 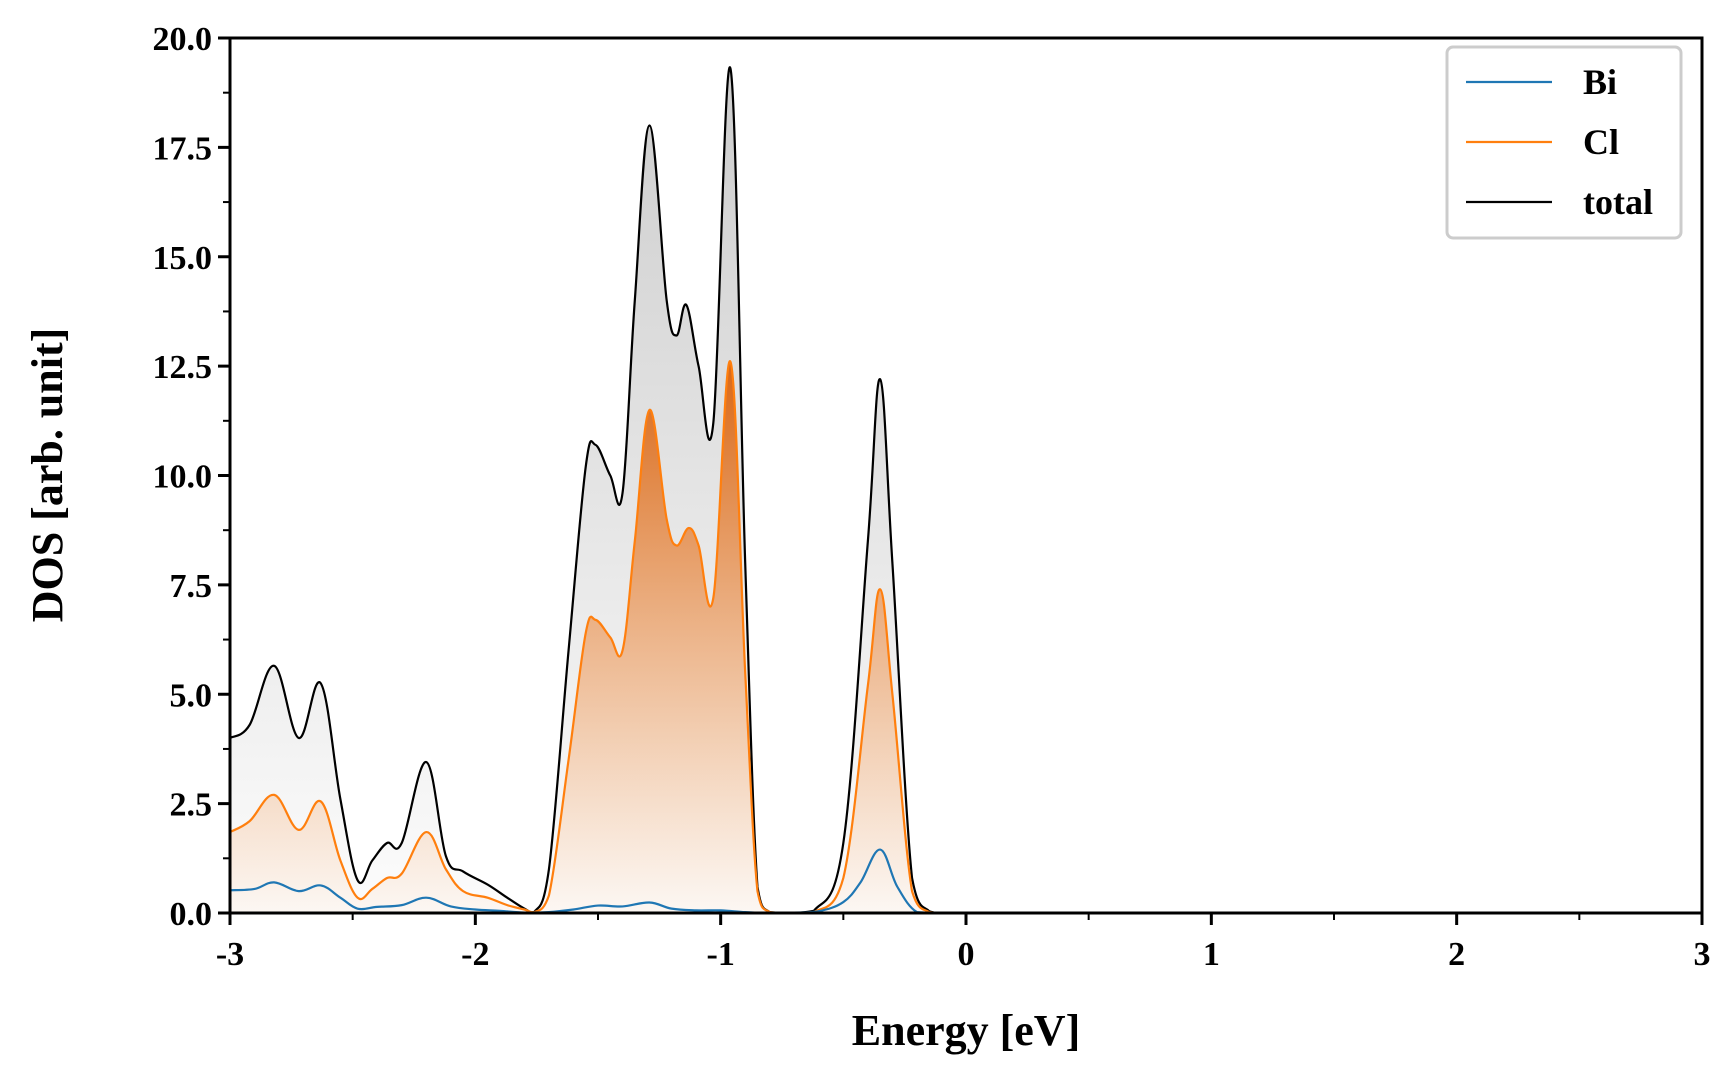 What do you see at coordinates (966, 880) in the screenshot?
I see `series-line-bi` at bounding box center [966, 880].